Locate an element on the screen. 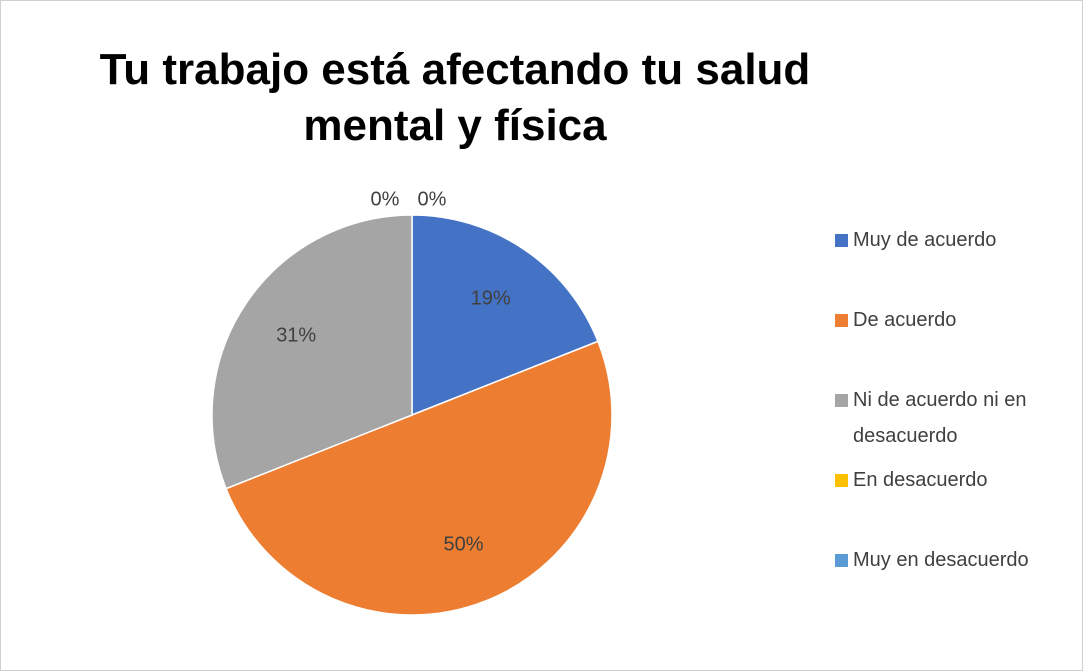 The height and width of the screenshot is (671, 1083). data-label: 50% is located at coordinates (464, 544).